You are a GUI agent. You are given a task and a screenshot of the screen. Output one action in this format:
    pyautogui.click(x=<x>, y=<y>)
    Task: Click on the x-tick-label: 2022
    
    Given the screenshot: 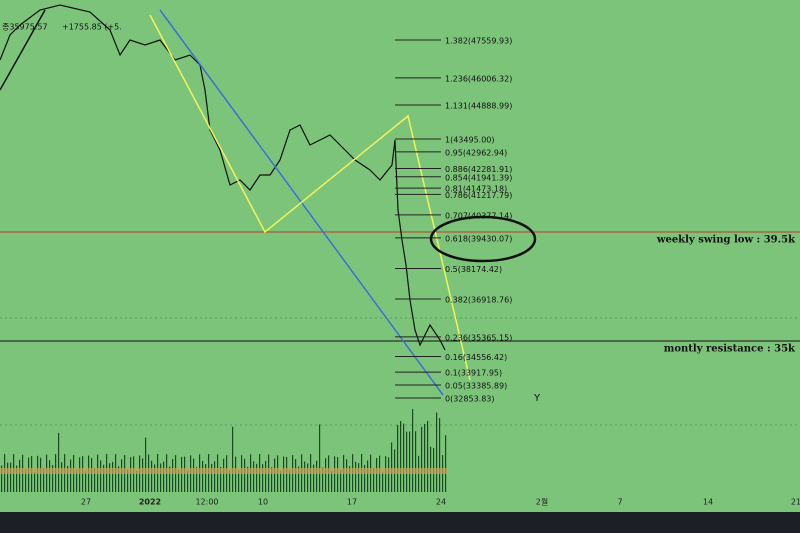 What is the action you would take?
    pyautogui.click(x=150, y=502)
    